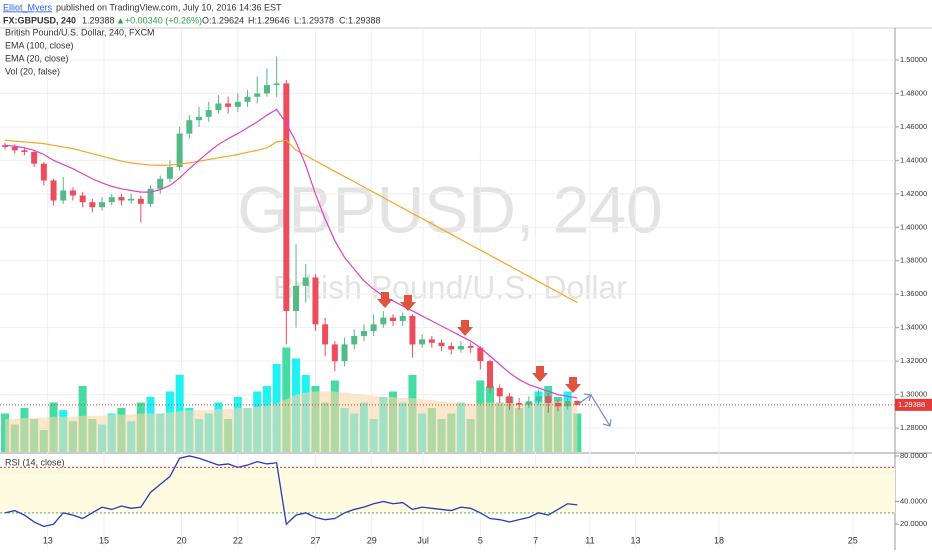 This screenshot has width=932, height=555. Describe the element at coordinates (223, 20) in the screenshot. I see `open: O:1.29624` at that location.